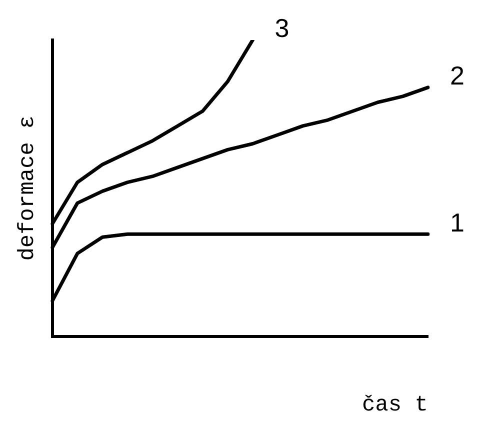  Describe the element at coordinates (282, 28) in the screenshot. I see `series-label: 3` at that location.